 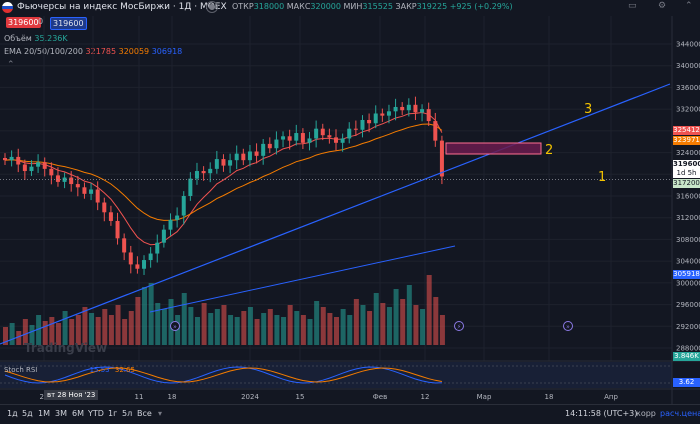 What do you see at coordinates (223, 172) in the screenshot?
I see `ema50-line` at bounding box center [223, 172].